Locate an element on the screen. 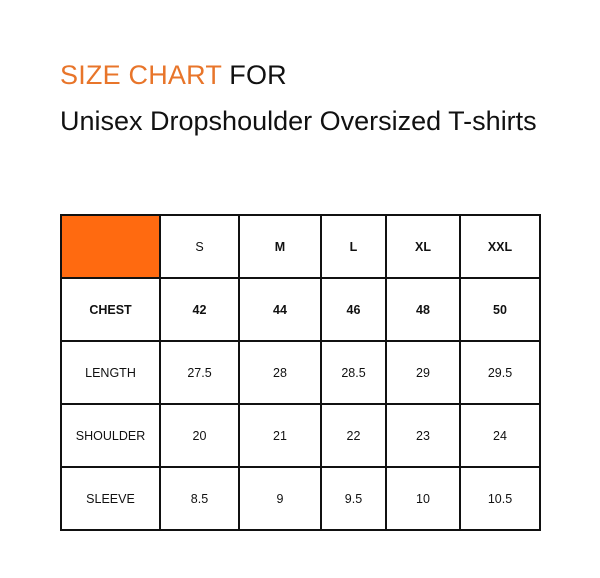 This screenshot has width=600, height=578. title-rest: FOR is located at coordinates (254, 75).